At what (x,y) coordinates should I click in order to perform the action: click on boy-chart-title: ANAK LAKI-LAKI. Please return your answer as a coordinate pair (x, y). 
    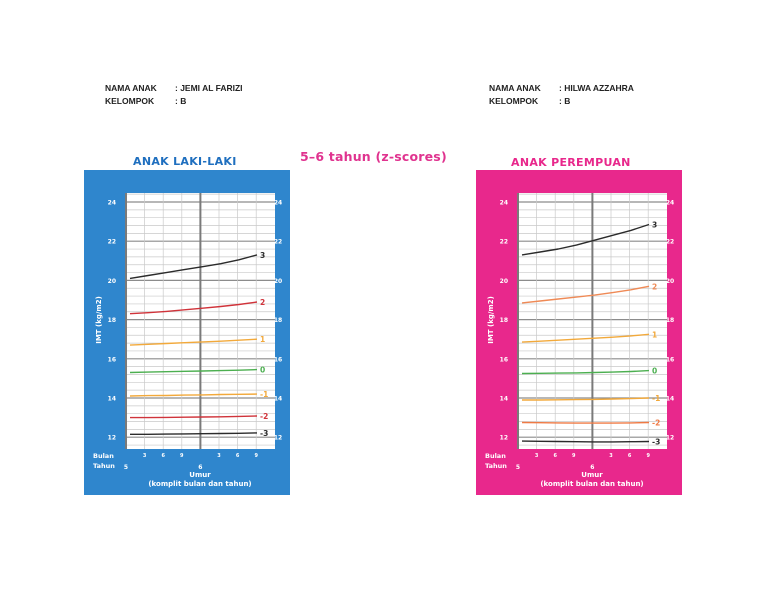
    Looking at the image, I should click on (185, 161).